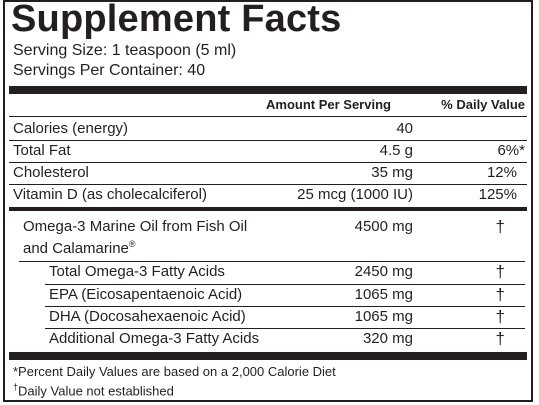 Image resolution: width=539 pixels, height=405 pixels. I want to click on registered-mark: ®, so click(132, 244).